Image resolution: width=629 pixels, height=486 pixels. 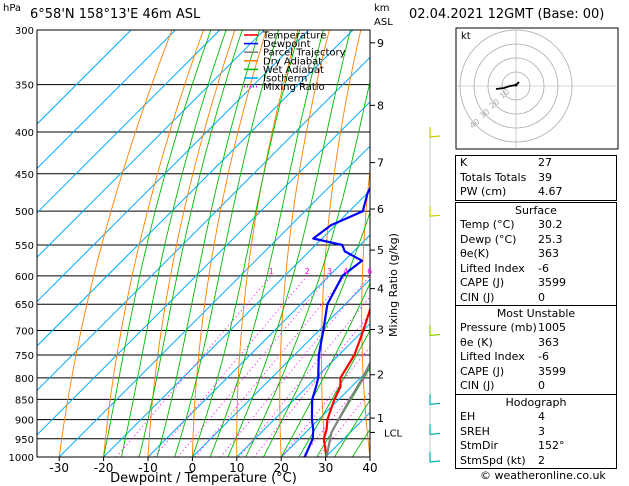 What do you see at coordinates (393, 433) in the screenshot?
I see `lcl-label: LCL` at bounding box center [393, 433].